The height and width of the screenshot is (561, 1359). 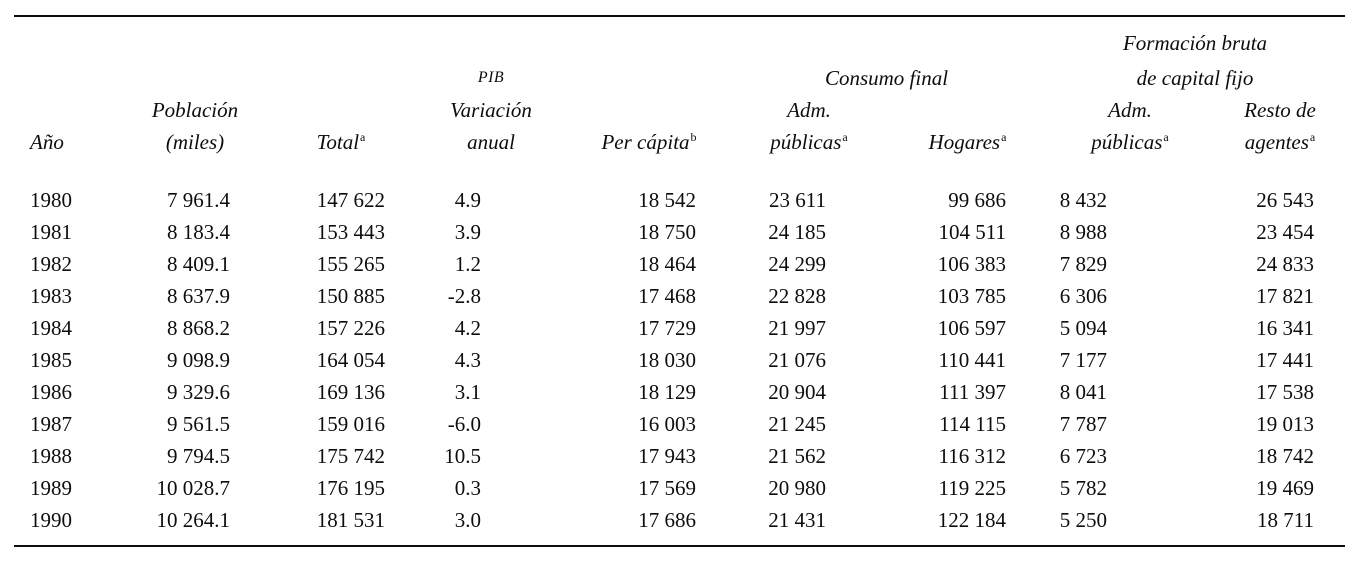 I want to click on header-row-sub-top: Población Variación Adm. Adm. Resto de, so click(x=679, y=110).